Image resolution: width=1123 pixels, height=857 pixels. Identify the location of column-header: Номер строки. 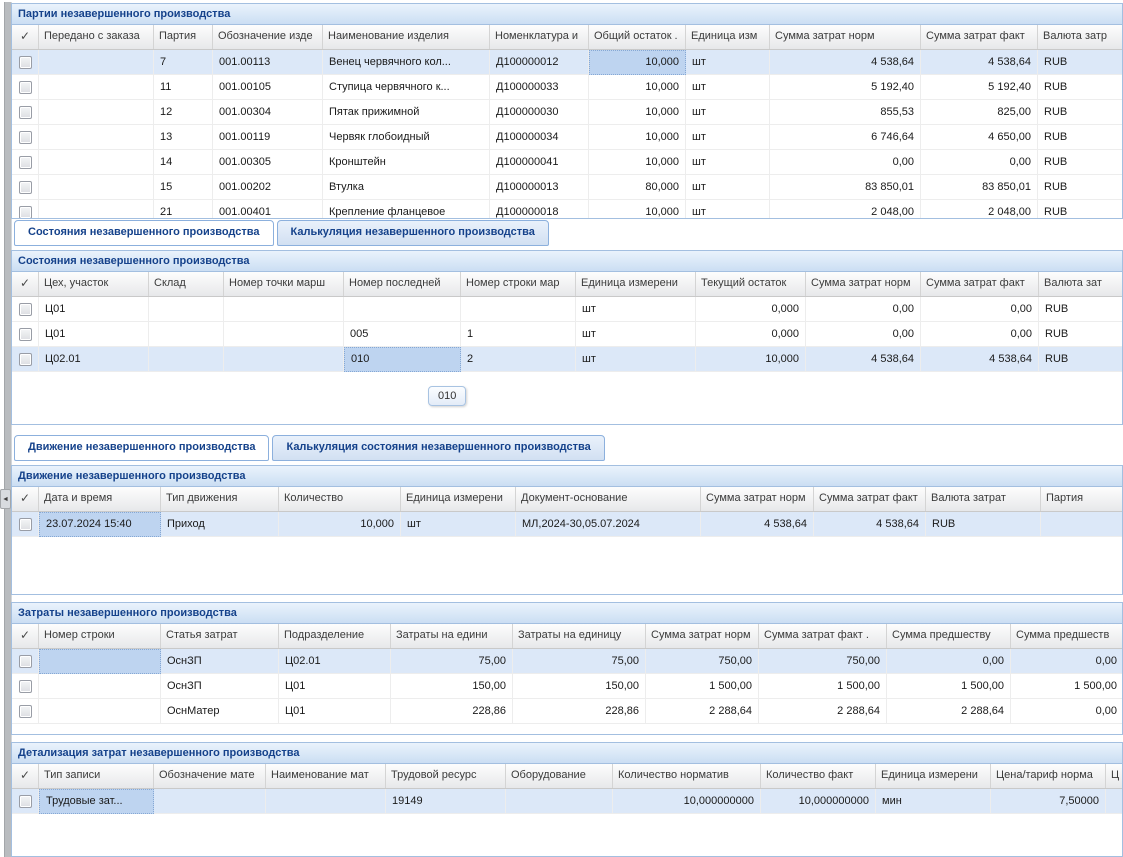
(100, 636).